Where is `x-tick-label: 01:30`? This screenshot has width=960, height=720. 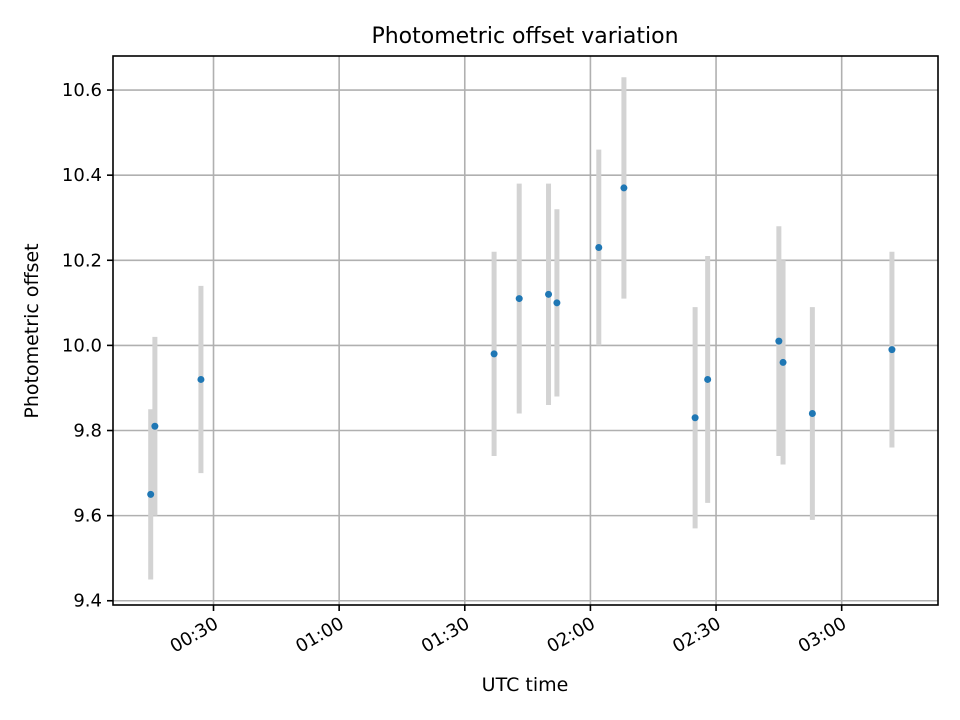 x-tick-label: 01:30 is located at coordinates (445, 635).